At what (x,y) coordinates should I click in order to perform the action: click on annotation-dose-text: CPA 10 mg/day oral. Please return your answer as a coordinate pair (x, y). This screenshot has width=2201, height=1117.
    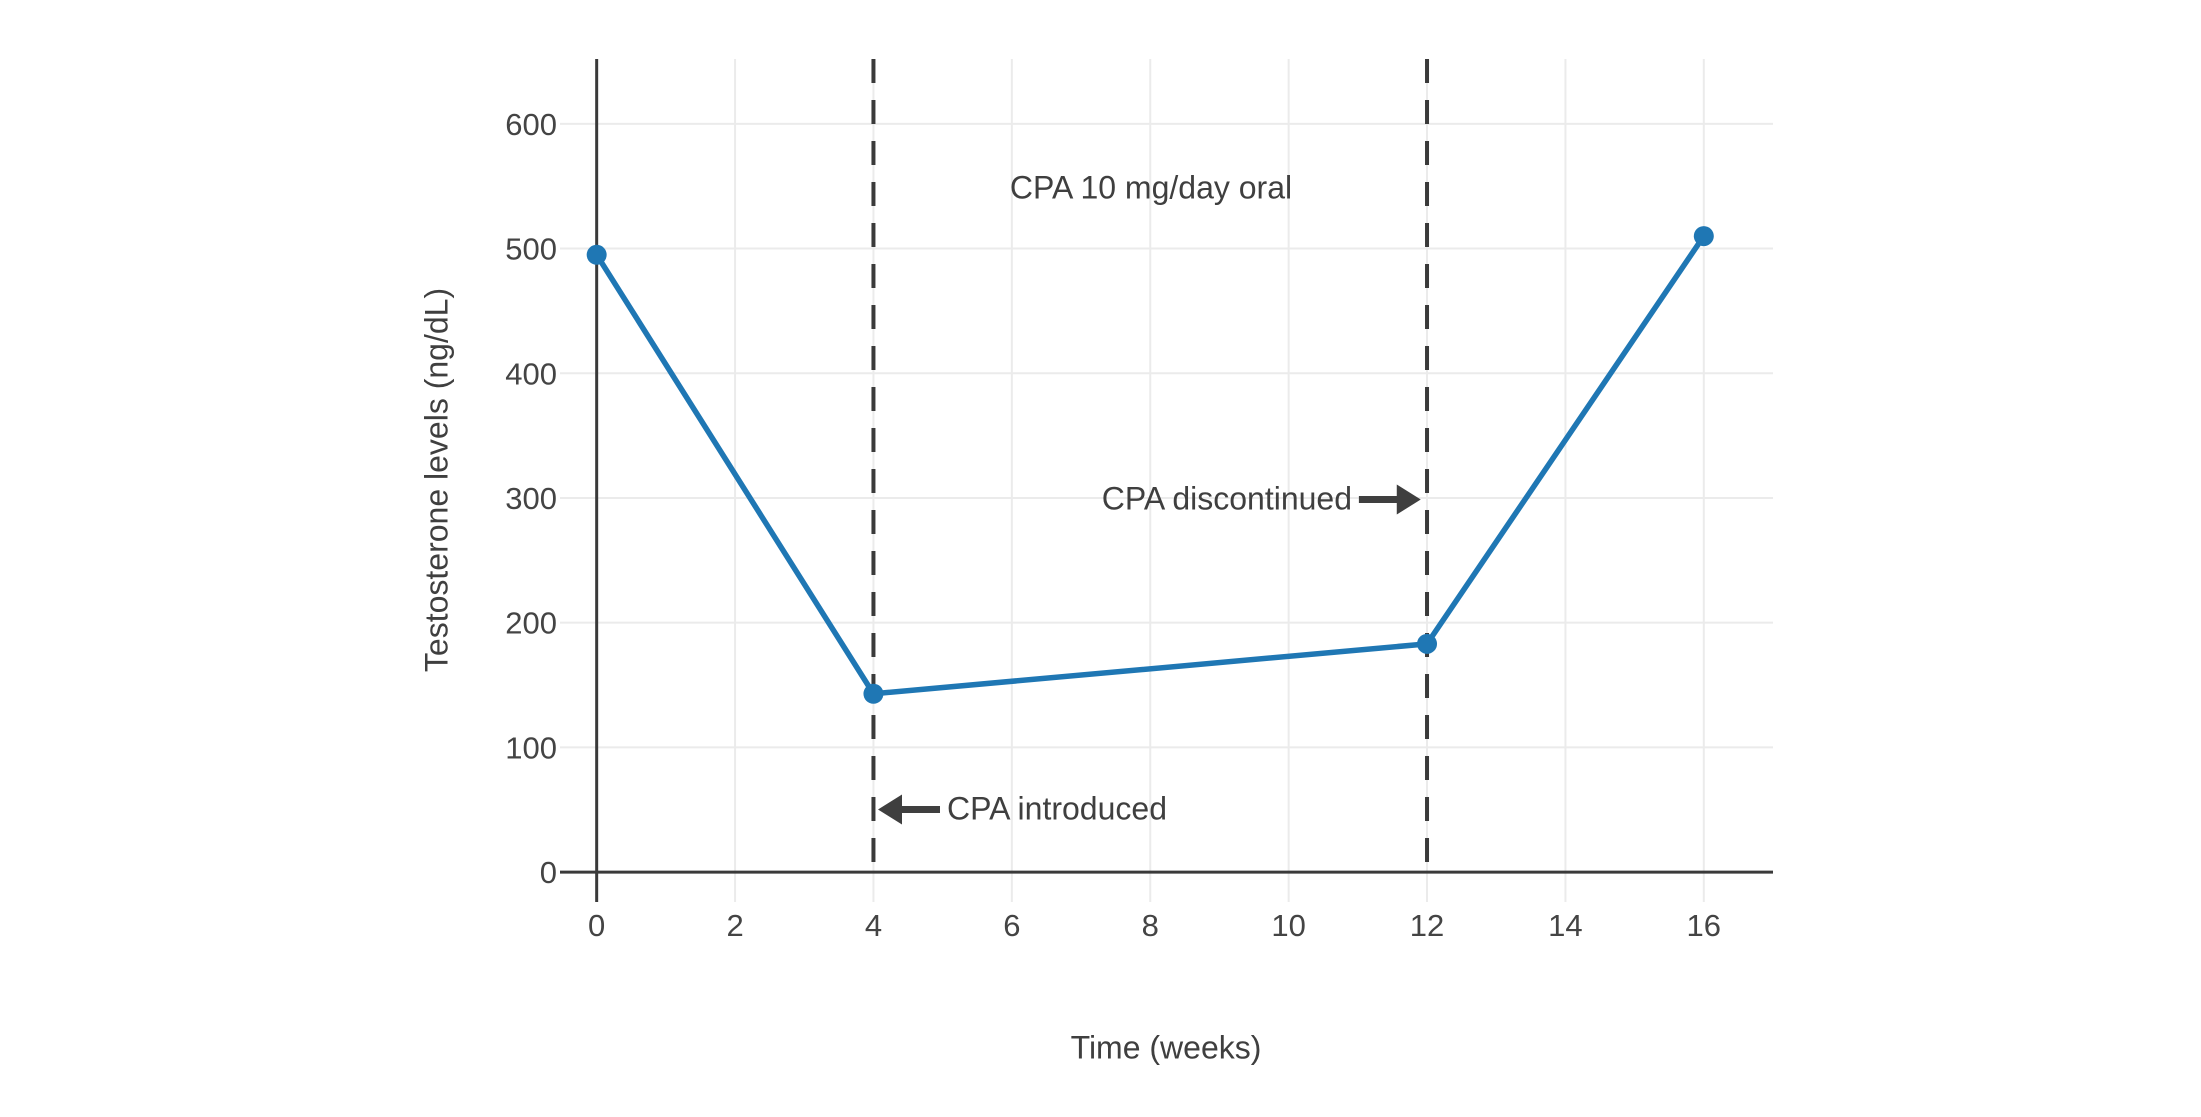
    Looking at the image, I should click on (1151, 187).